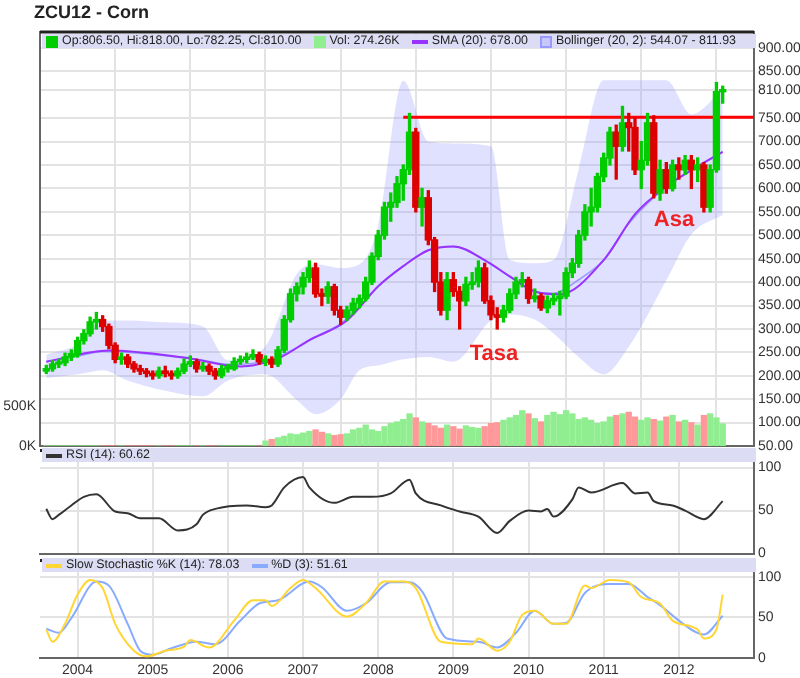 This screenshot has width=800, height=678. I want to click on annotation: Tasa, so click(494, 354).